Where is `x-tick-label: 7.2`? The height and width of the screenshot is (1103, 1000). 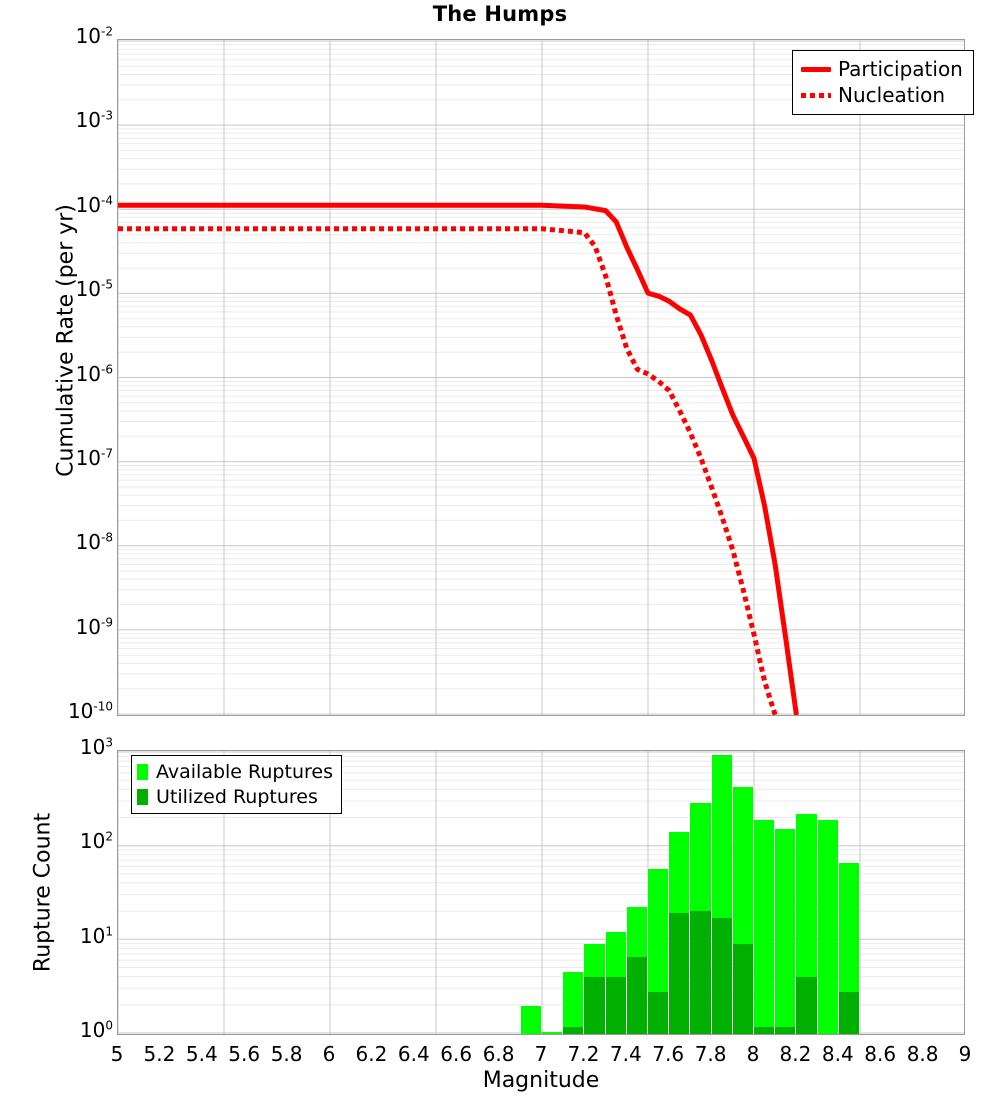 x-tick-label: 7.2 is located at coordinates (583, 1054).